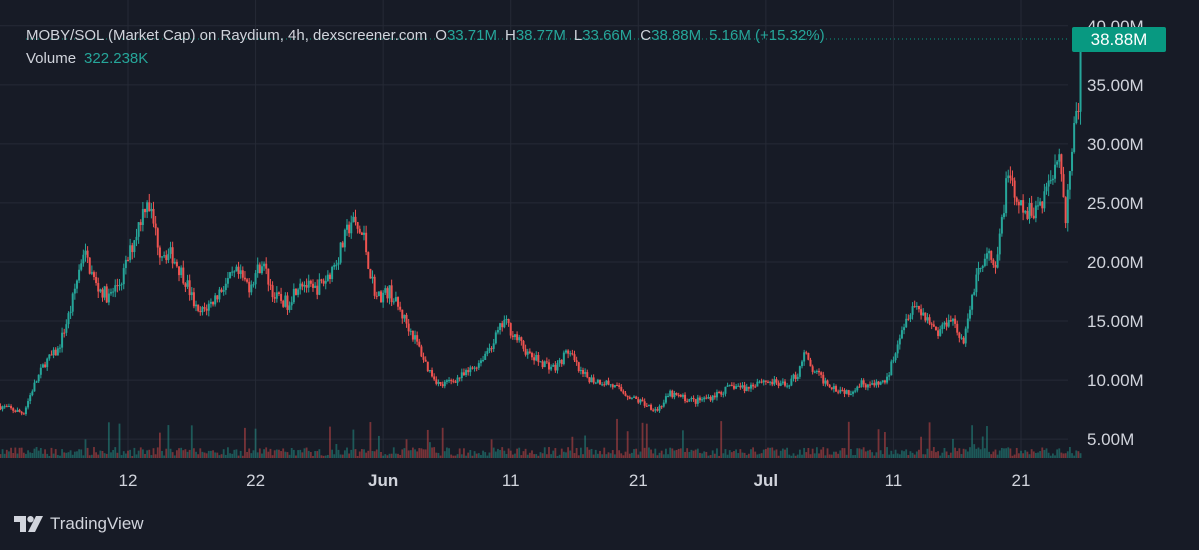 The width and height of the screenshot is (1199, 550). I want to click on volume-label: Volume, so click(51, 58).